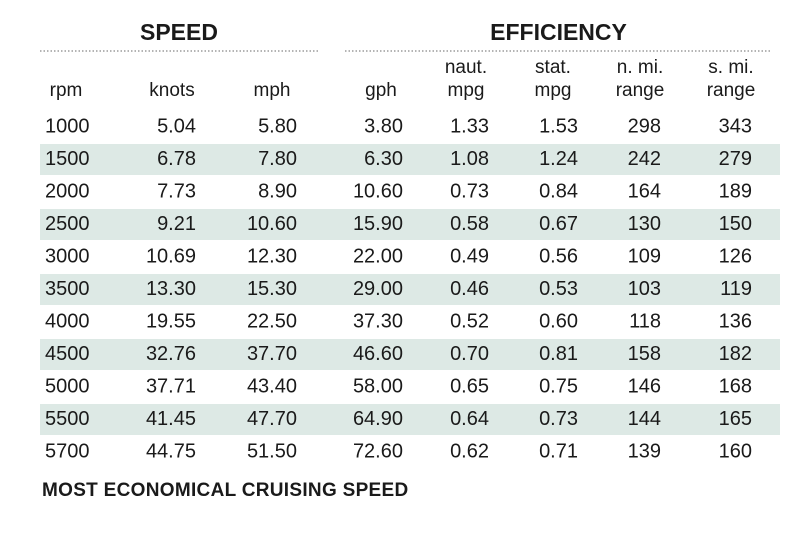  I want to click on cell: 279, so click(735, 159).